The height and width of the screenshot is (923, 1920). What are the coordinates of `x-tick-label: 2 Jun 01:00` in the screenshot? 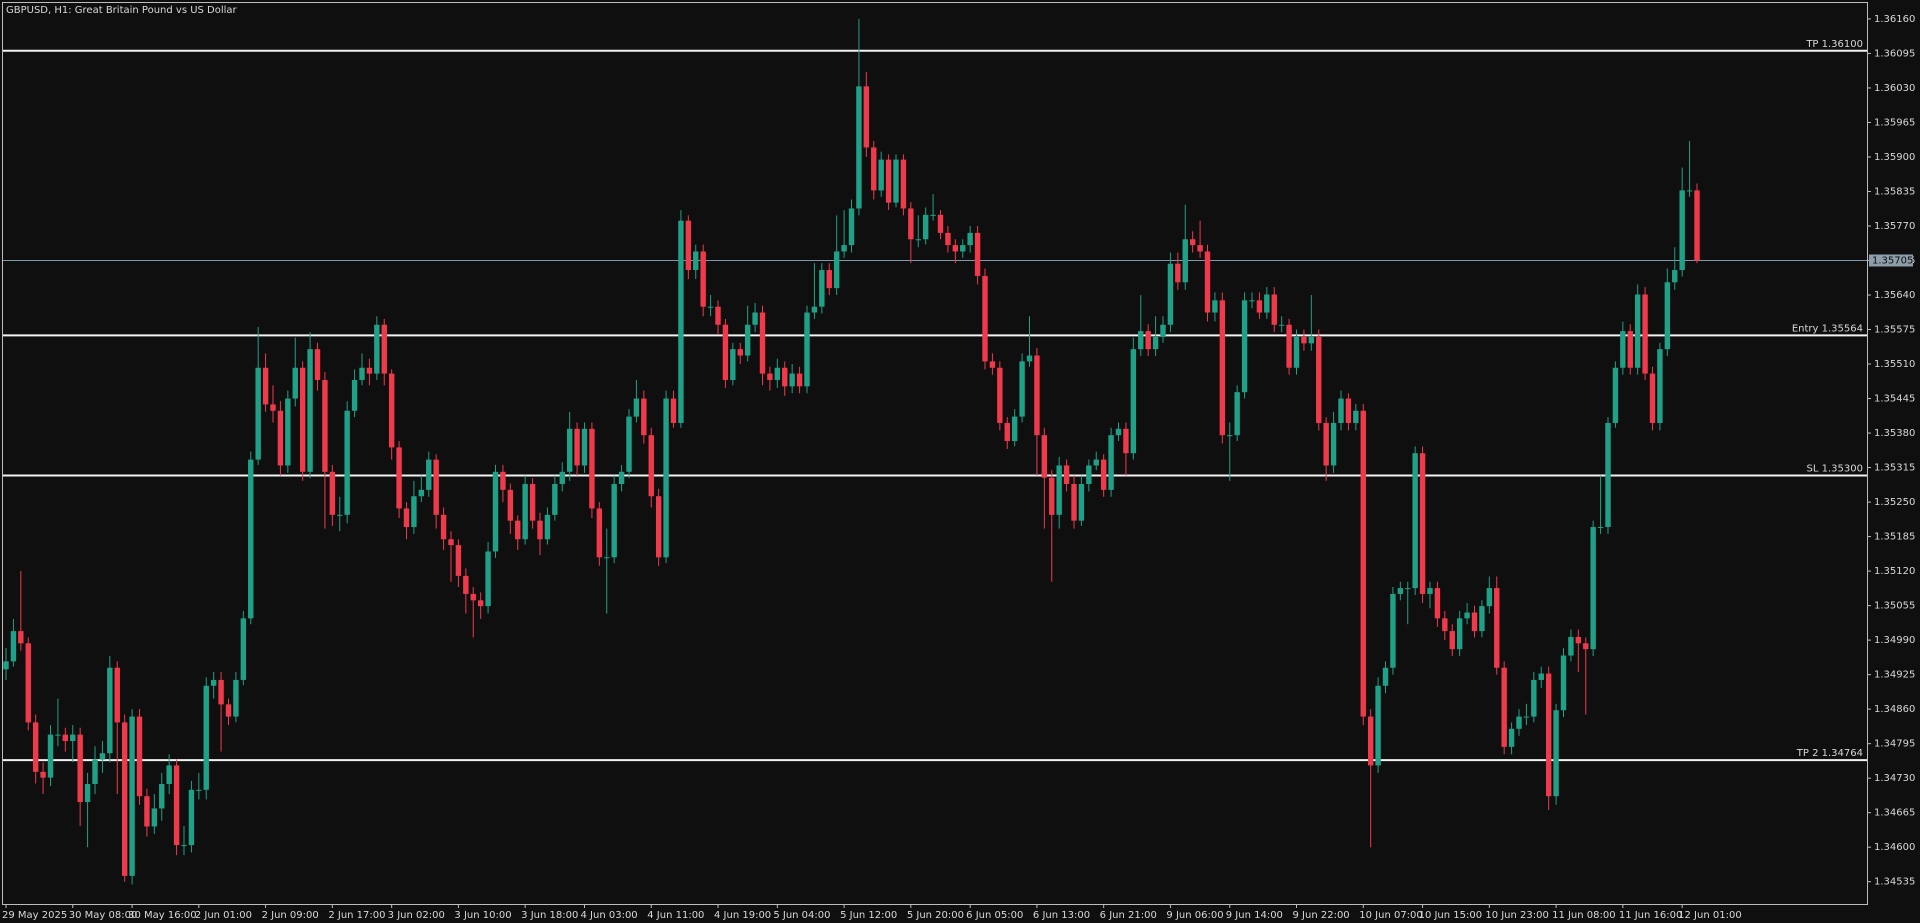 It's located at (223, 915).